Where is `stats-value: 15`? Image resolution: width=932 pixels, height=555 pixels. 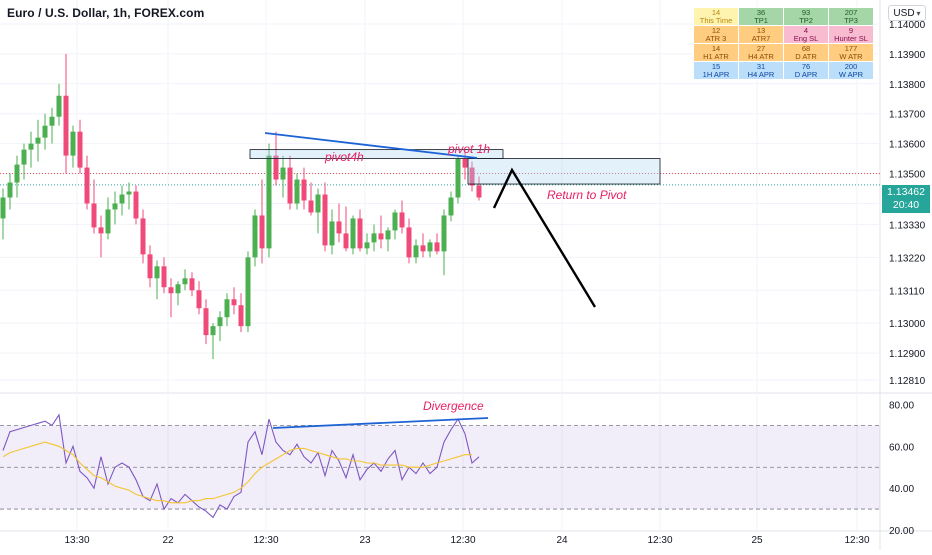 stats-value: 15 is located at coordinates (716, 66).